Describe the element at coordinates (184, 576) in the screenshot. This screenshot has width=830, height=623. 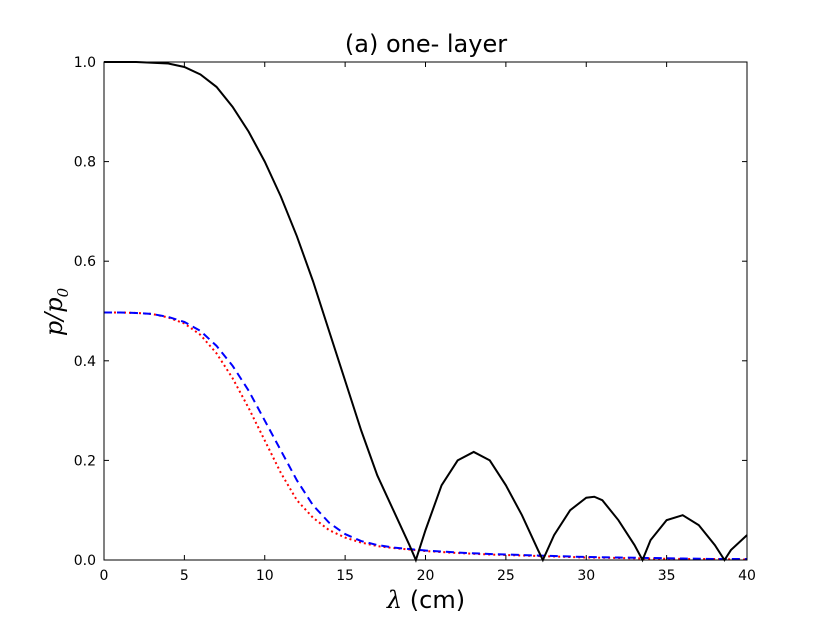
I see `x-tick-label: 5` at that location.